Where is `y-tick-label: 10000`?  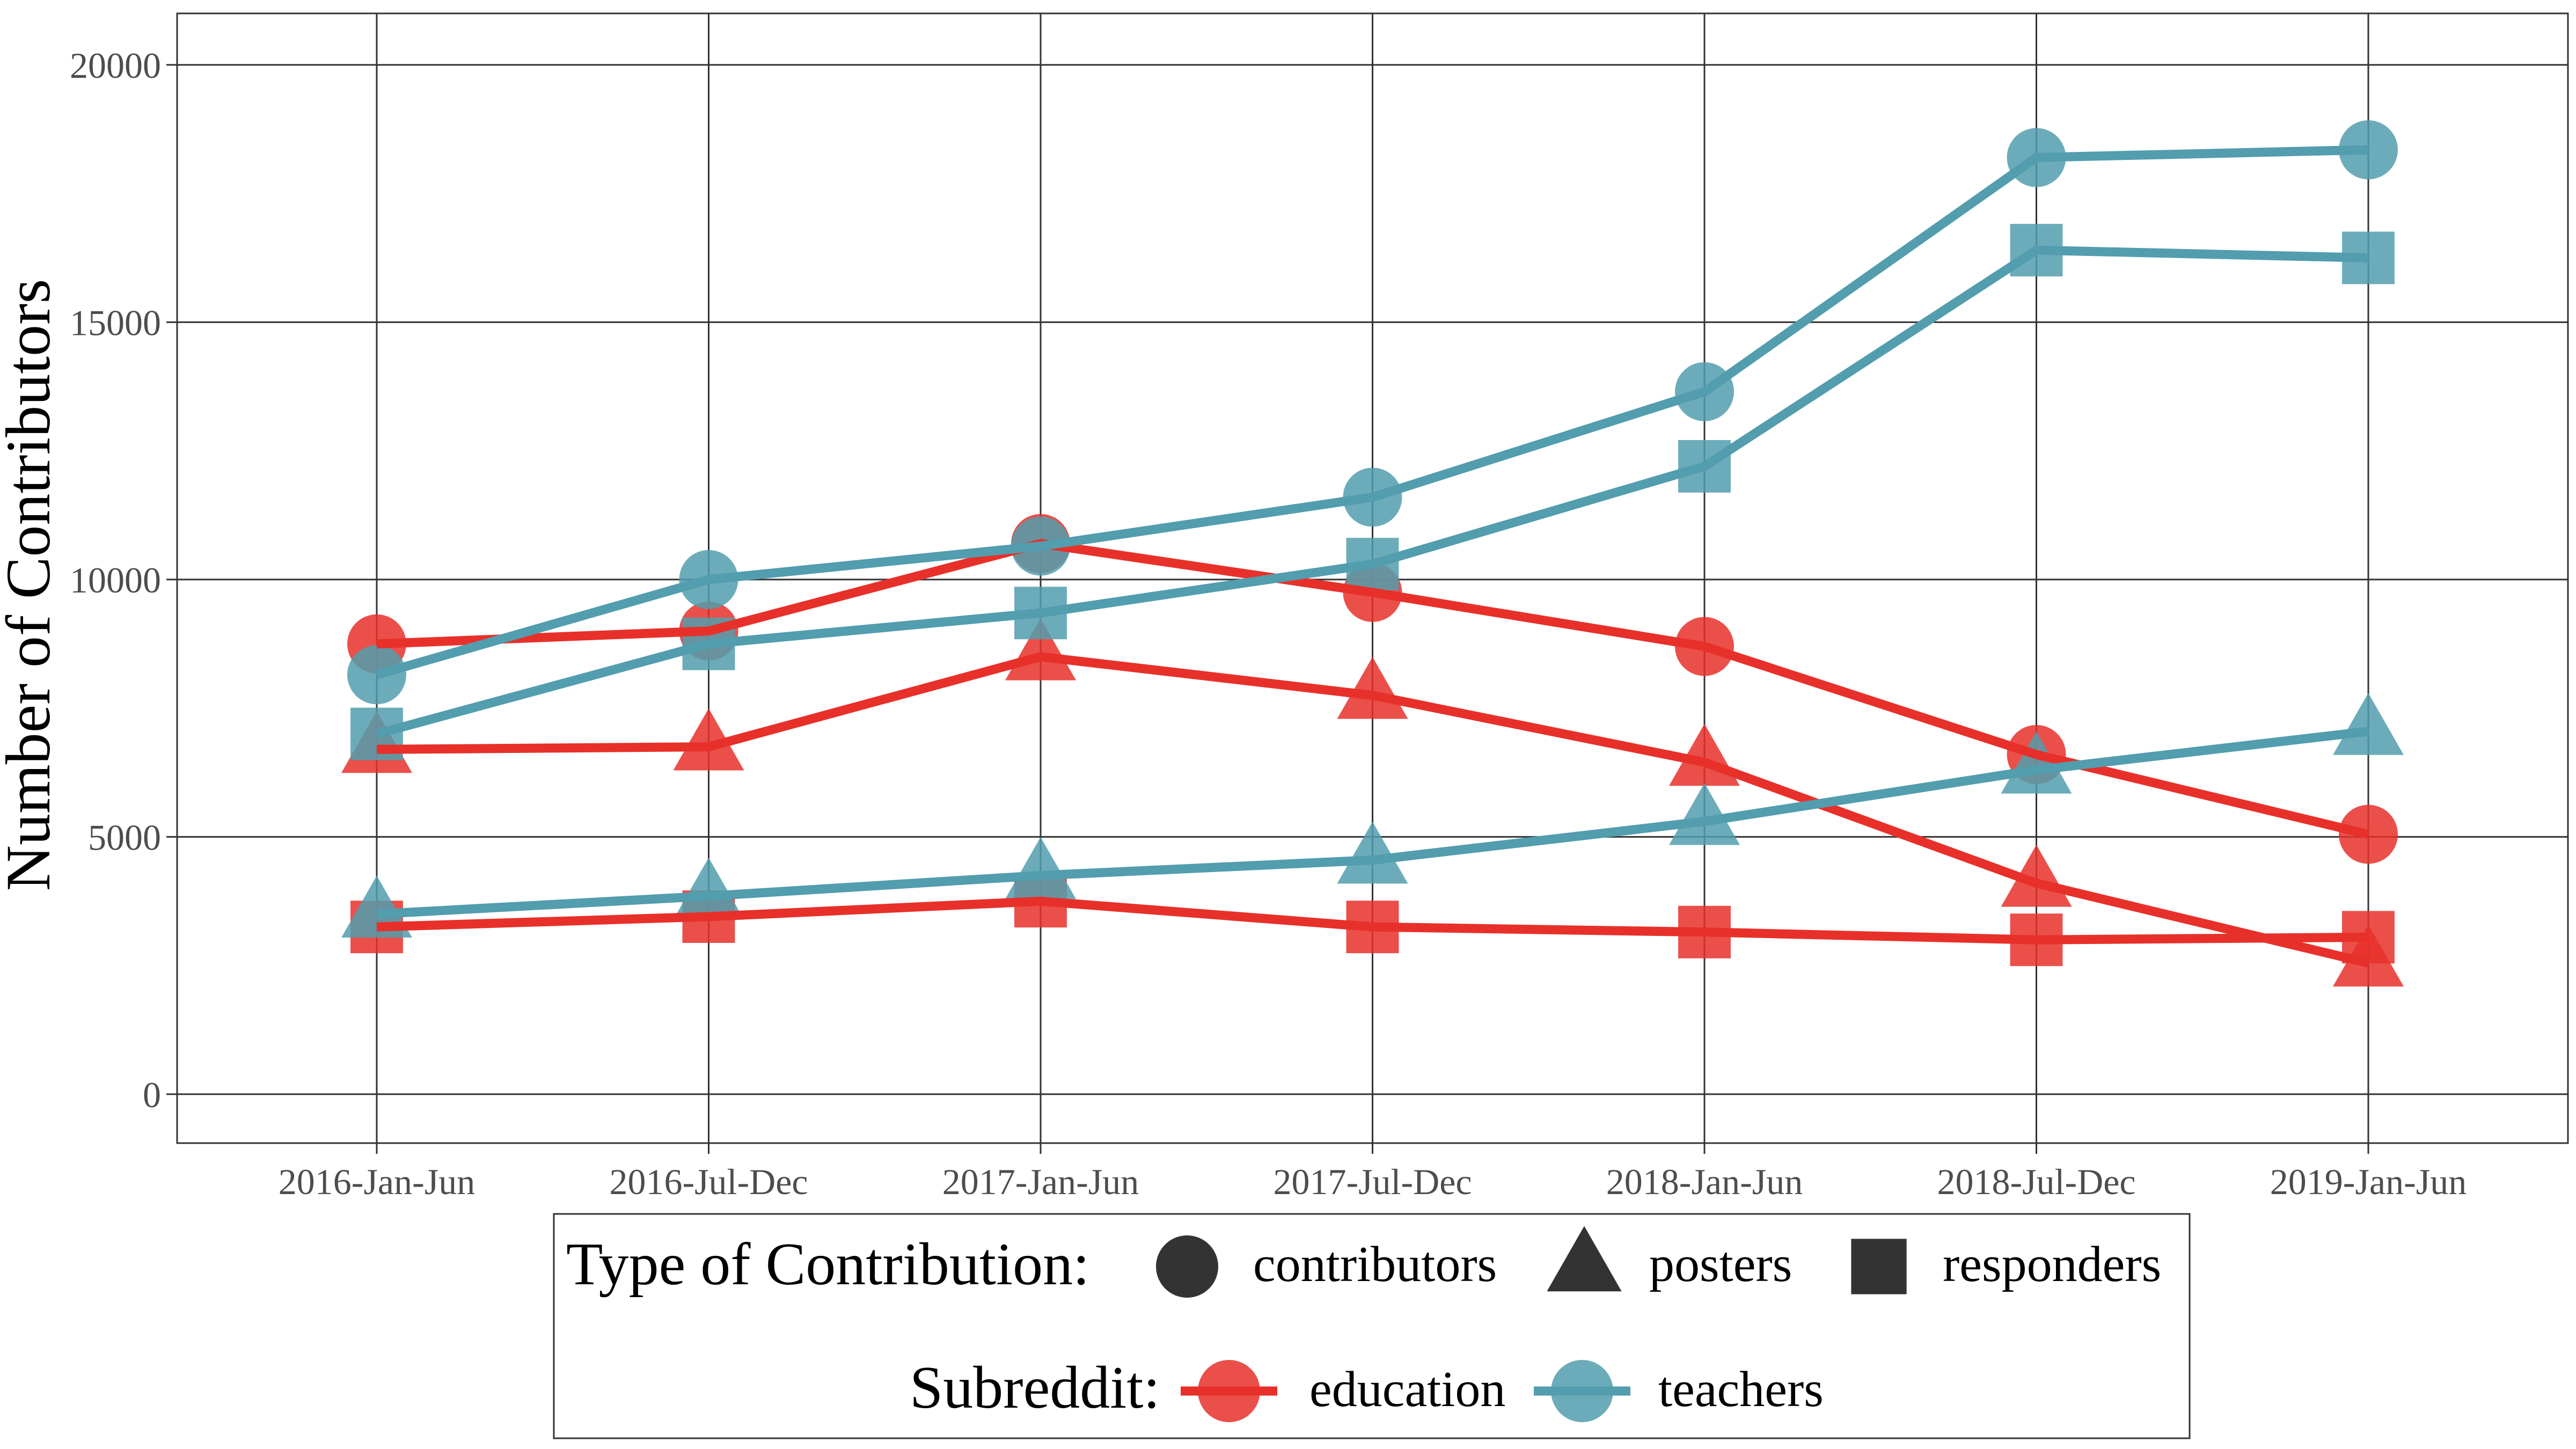 y-tick-label: 10000 is located at coordinates (115, 580).